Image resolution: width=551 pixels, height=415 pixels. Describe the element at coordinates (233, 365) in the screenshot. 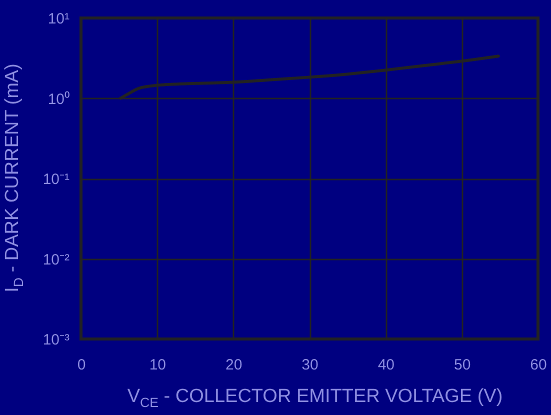

I see `x-tick-label: 20` at that location.